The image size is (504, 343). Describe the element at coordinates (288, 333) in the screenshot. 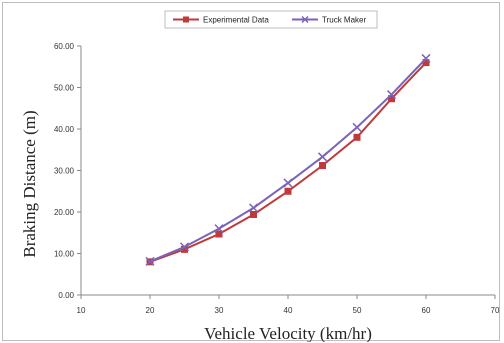

I see `x-axis-title: Vehicle Velocity (km/hr)` at that location.